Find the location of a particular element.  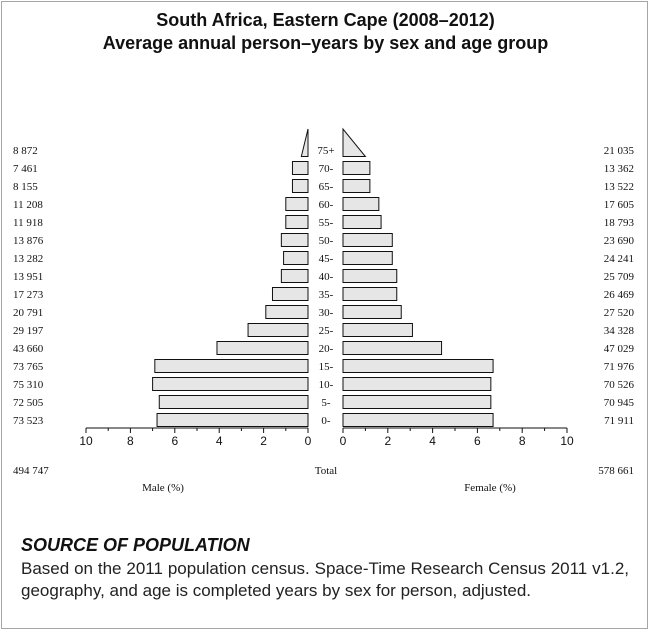

total-label: Total is located at coordinates (326, 471).